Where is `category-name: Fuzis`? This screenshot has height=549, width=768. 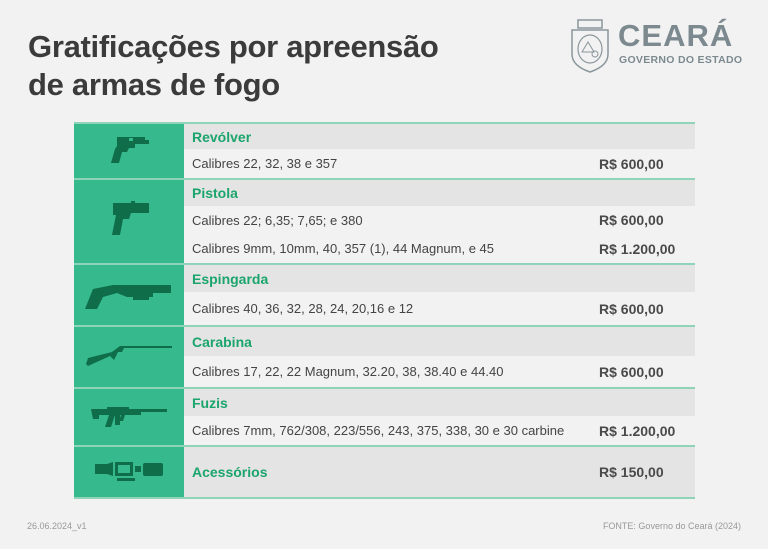 category-name: Fuzis is located at coordinates (439, 402).